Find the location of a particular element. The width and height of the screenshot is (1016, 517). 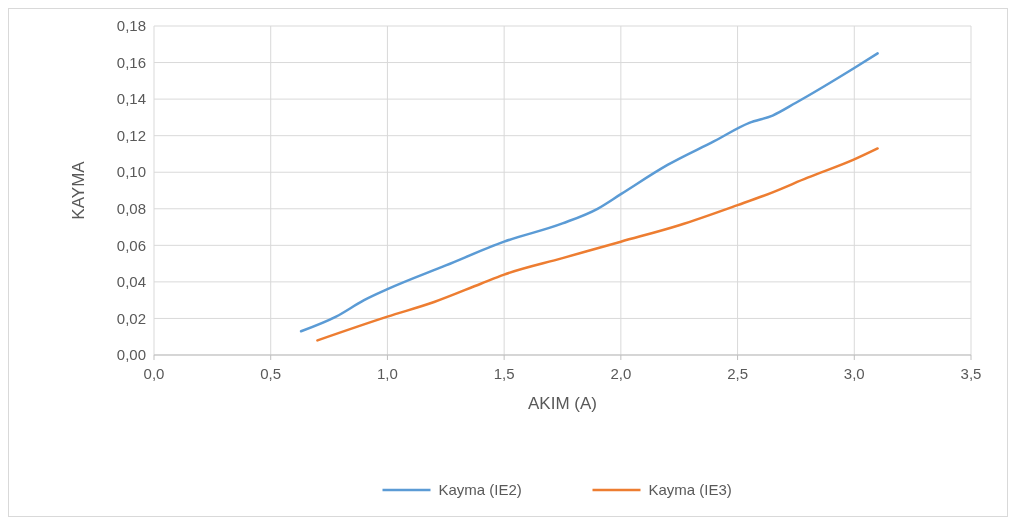

legend-label: Kayma (IE3) is located at coordinates (690, 490).